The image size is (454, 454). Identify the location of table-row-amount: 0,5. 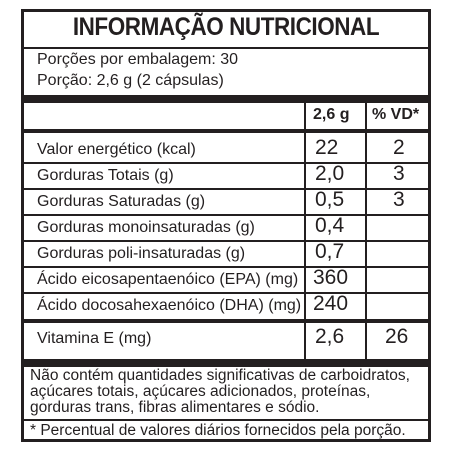
(330, 199).